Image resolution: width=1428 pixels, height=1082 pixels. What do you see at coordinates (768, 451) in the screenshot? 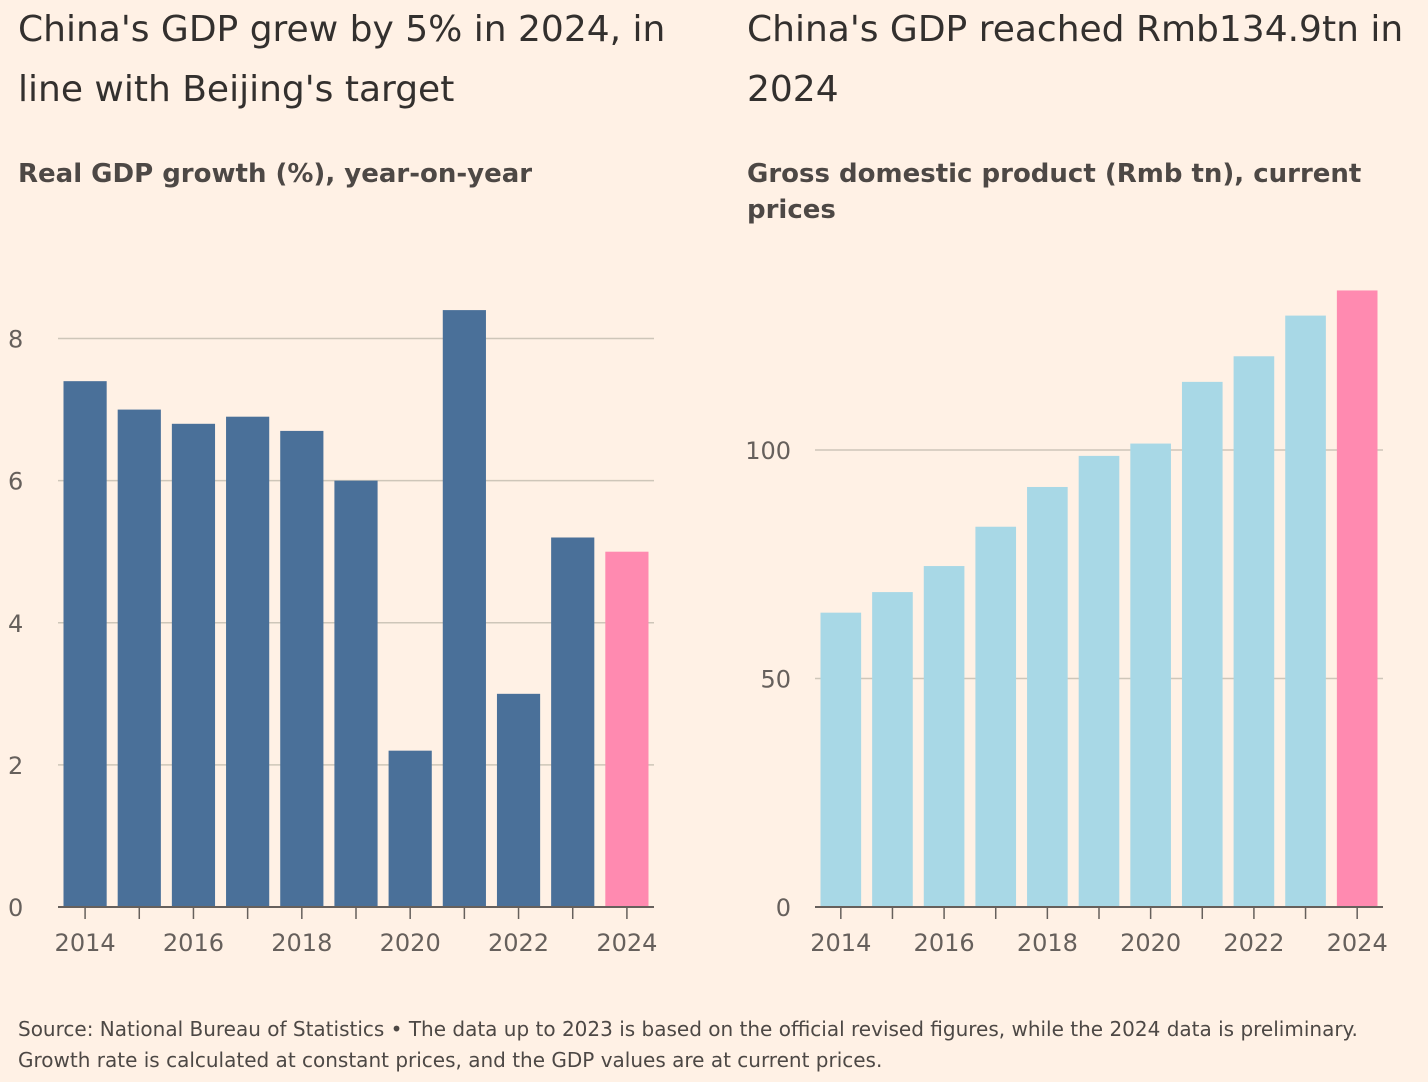
I see `y-tick-label: 100` at bounding box center [768, 451].